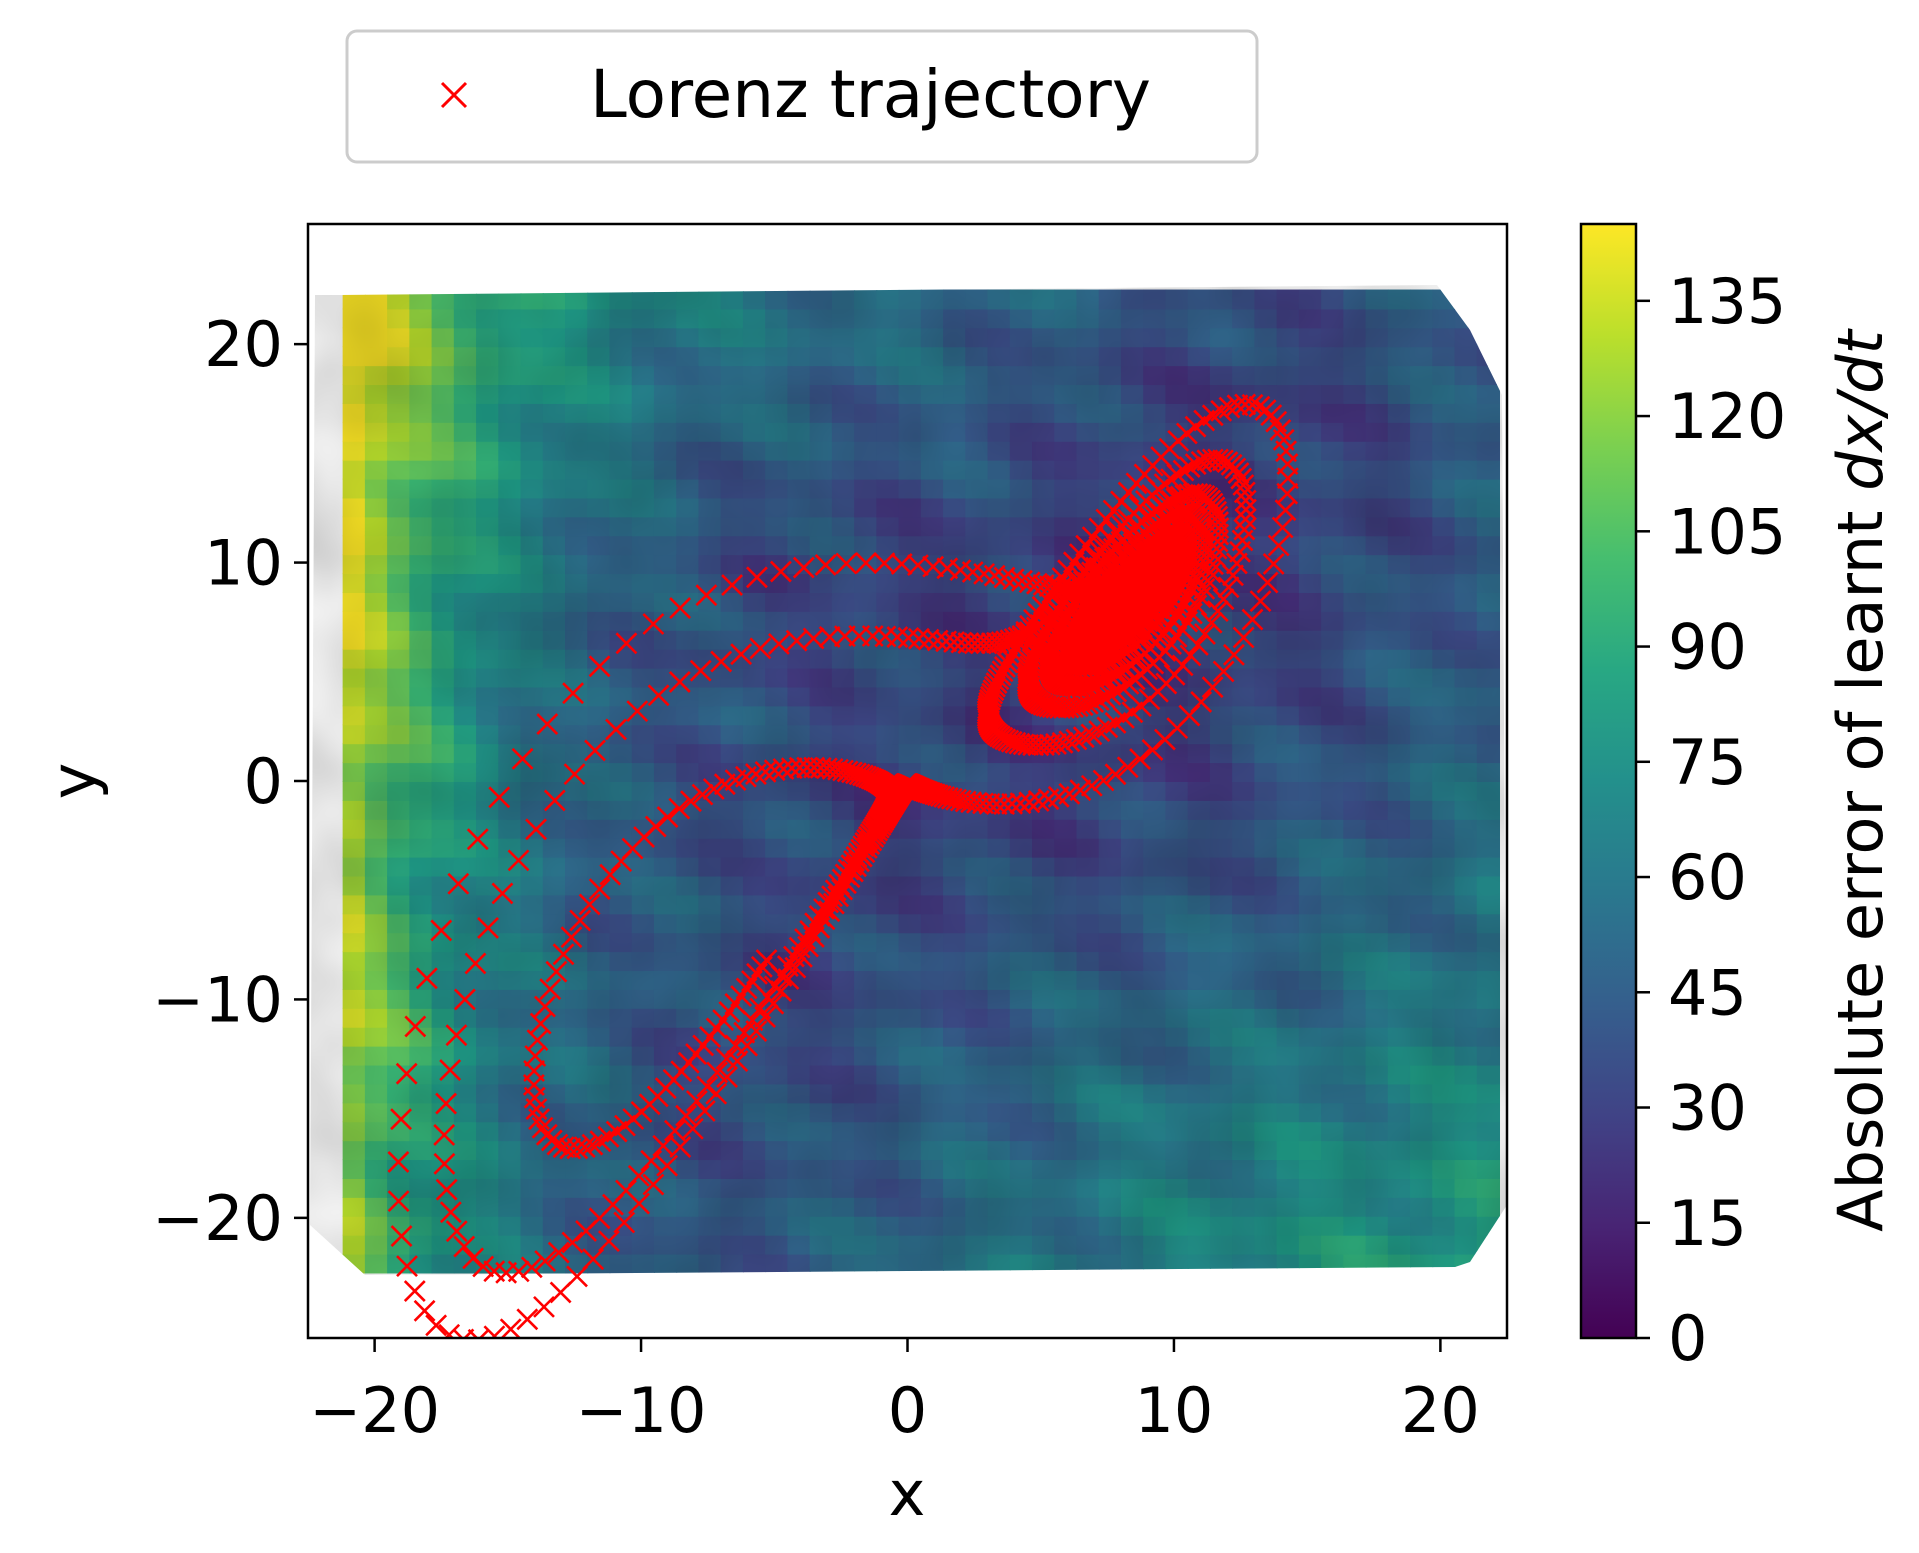 Image resolution: width=1919 pixels, height=1553 pixels. I want to click on colorbar-label-math: dx/dt, so click(1860, 408).